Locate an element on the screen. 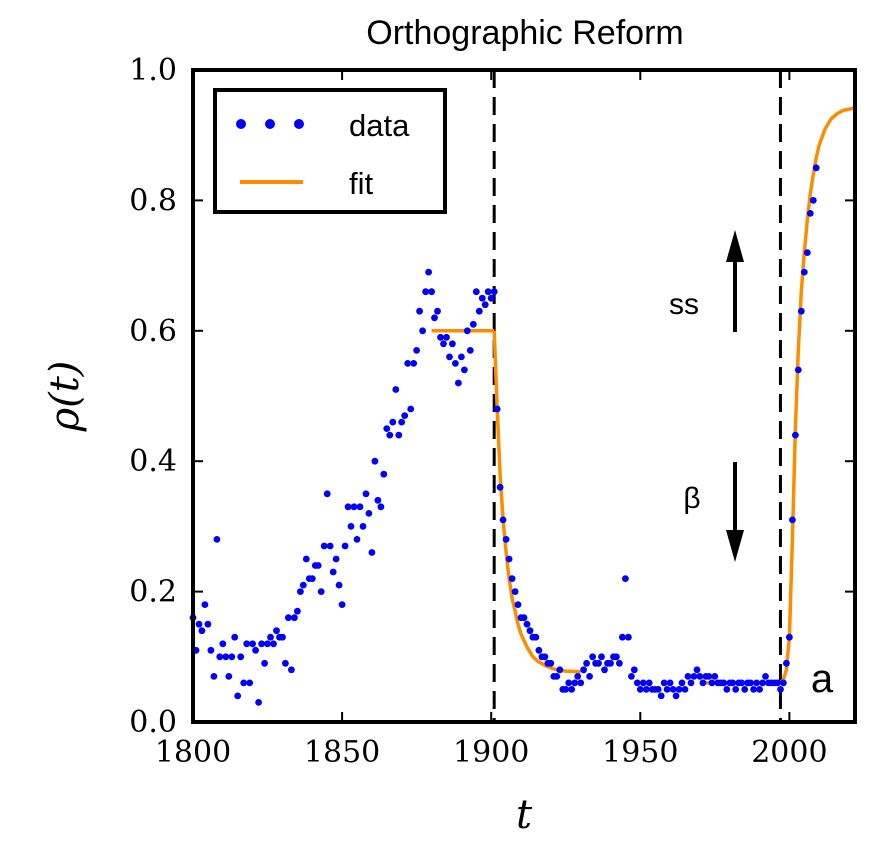 Image resolution: width=890 pixels, height=864 pixels. x-tick-label: 1950 is located at coordinates (640, 752).